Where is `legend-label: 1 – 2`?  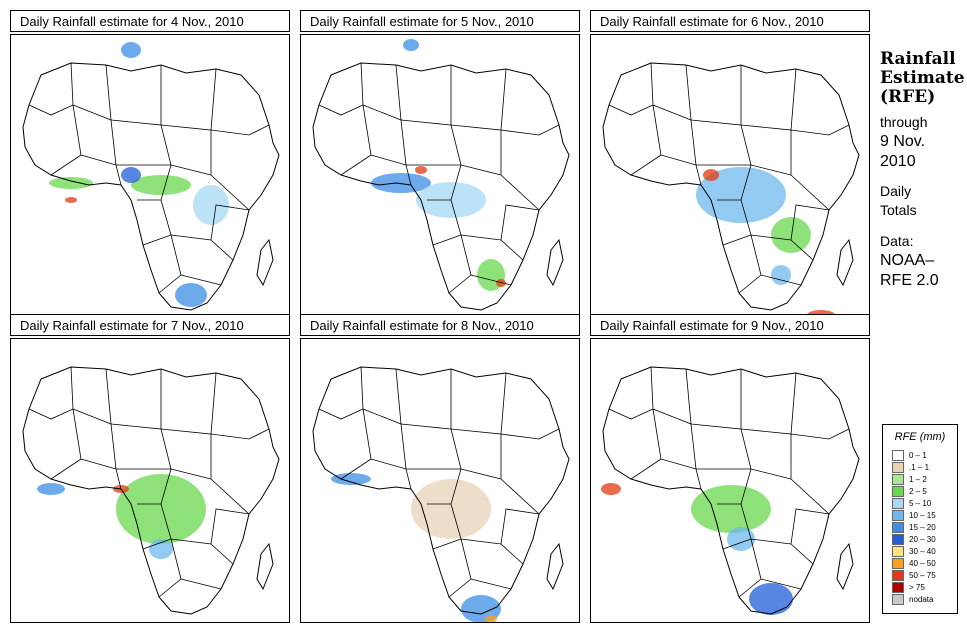 legend-label: 1 – 2 is located at coordinates (918, 479).